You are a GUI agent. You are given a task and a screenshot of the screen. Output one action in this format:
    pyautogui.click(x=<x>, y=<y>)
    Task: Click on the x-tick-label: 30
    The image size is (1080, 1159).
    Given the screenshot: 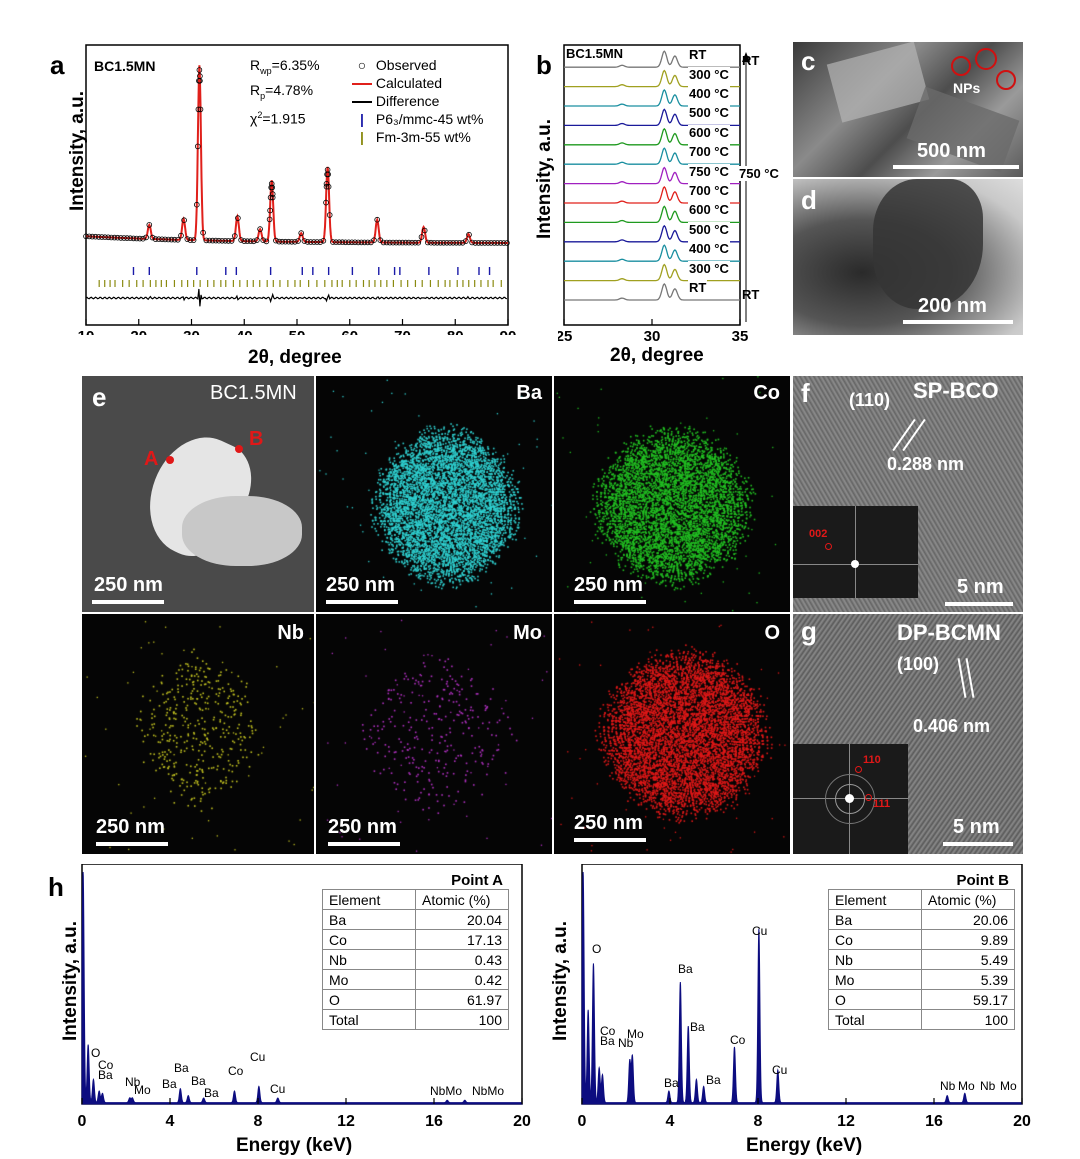 What is the action you would take?
    pyautogui.click(x=652, y=336)
    